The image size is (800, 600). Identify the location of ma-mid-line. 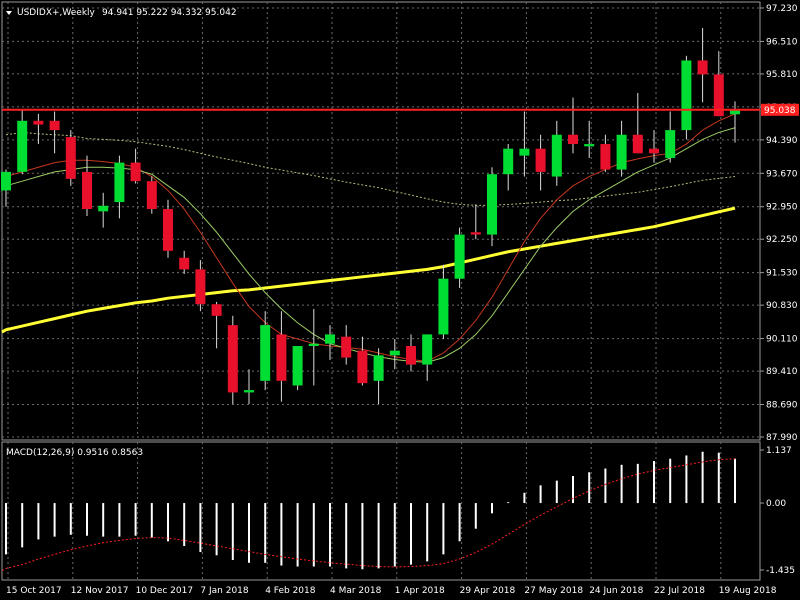
(370, 168).